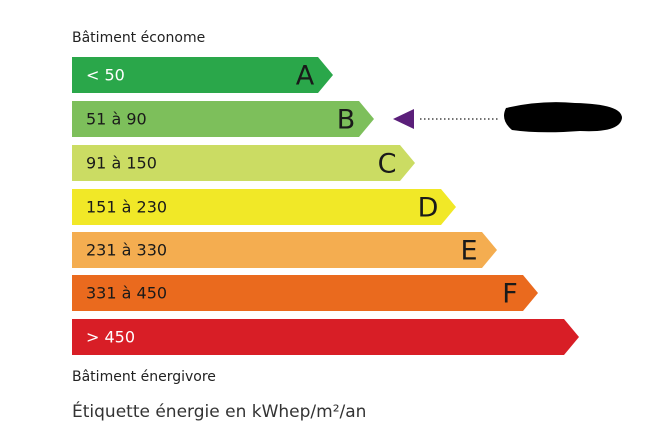 The height and width of the screenshot is (441, 667). Describe the element at coordinates (346, 120) in the screenshot. I see `class-letter: B` at that location.